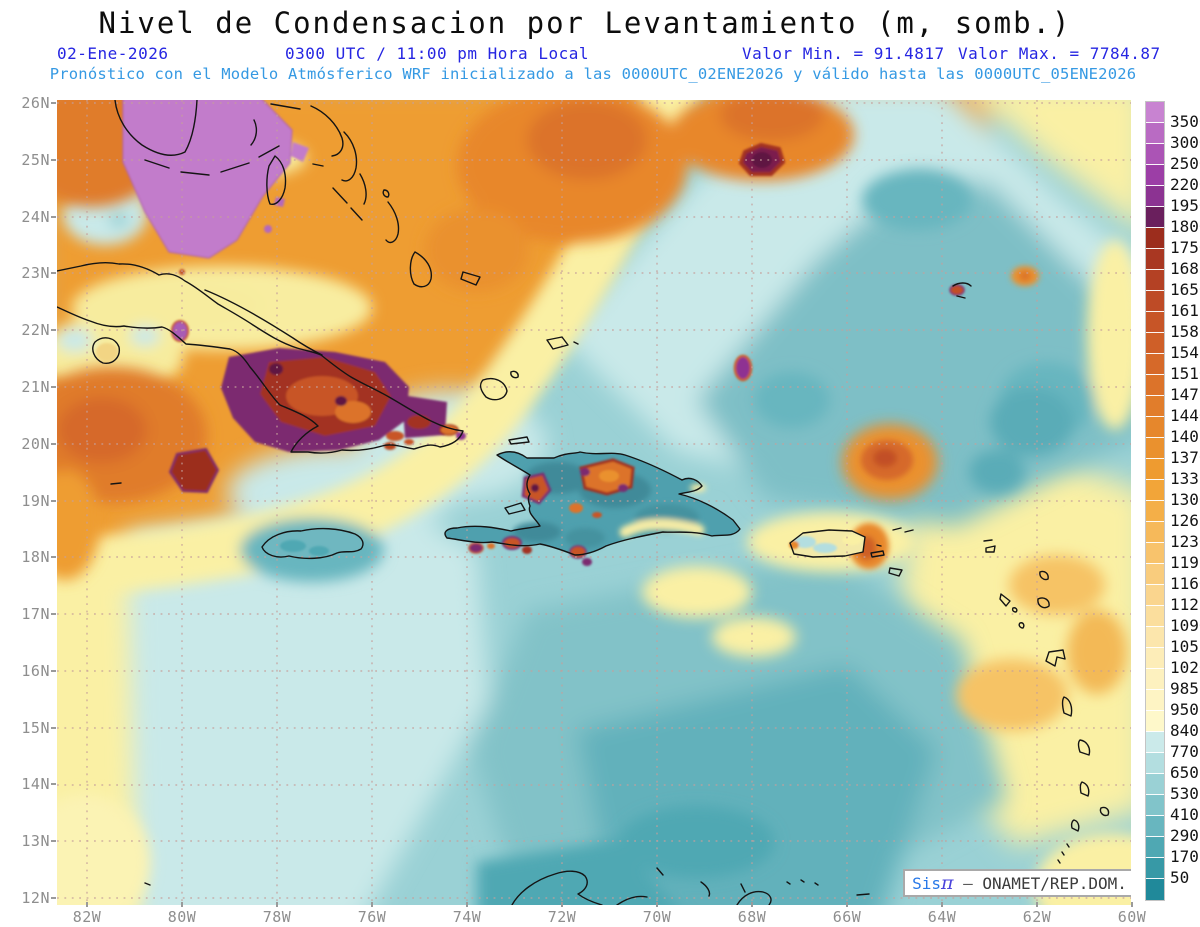 Image resolution: width=1200 pixels, height=927 pixels. Describe the element at coordinates (53, 273) in the screenshot. I see `lat-tick-23N` at that location.